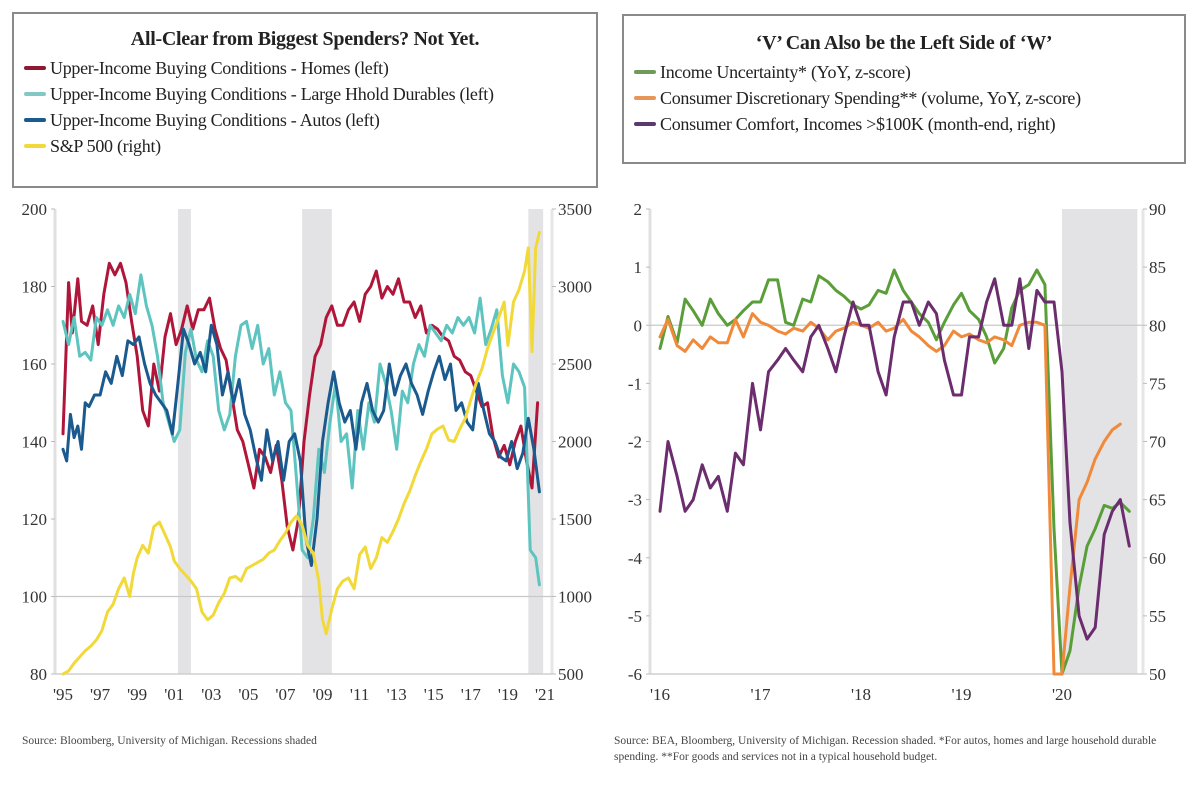 The height and width of the screenshot is (800, 1200). What do you see at coordinates (35, 146) in the screenshot?
I see `legend-swatch-sp500` at bounding box center [35, 146].